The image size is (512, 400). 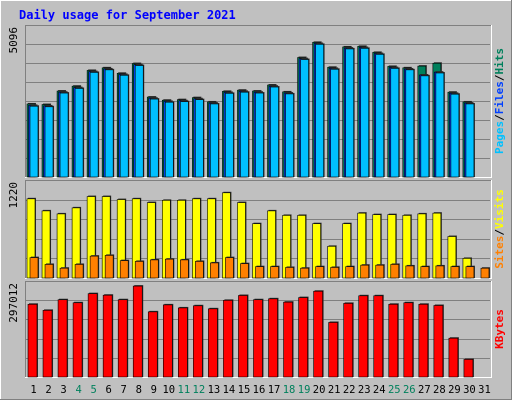 I want to click on day-label: 30, so click(x=469, y=390).